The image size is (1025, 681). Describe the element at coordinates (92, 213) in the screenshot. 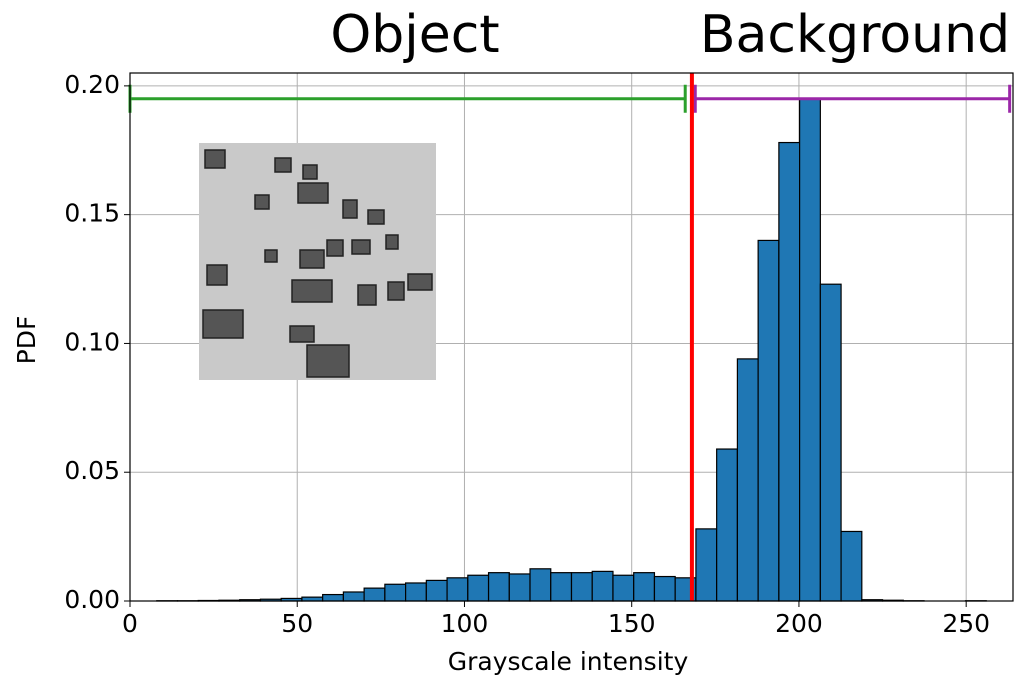

I see `y-tick-label: 0.15` at that location.